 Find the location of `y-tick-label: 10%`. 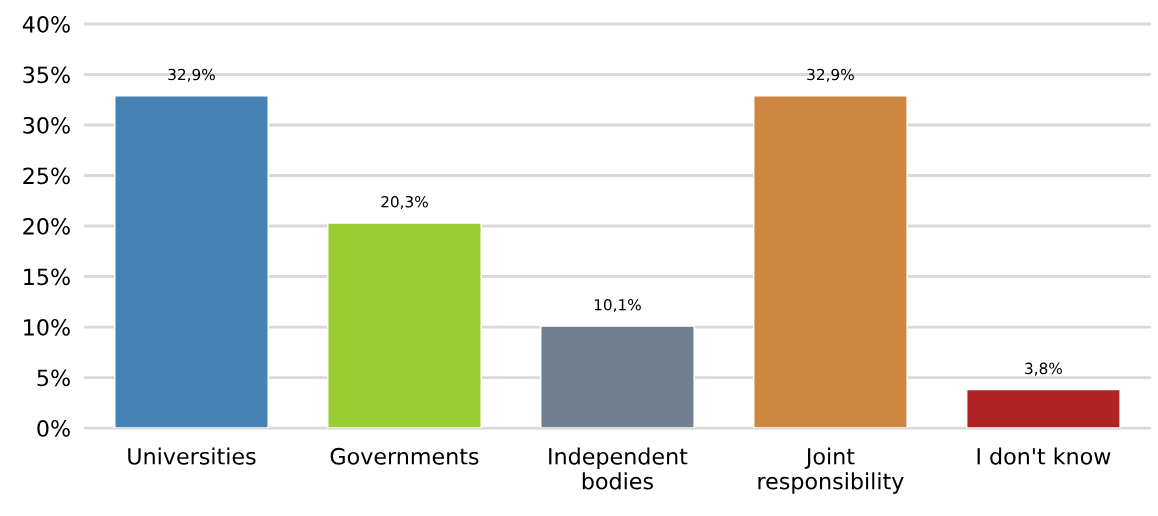

y-tick-label: 10% is located at coordinates (47, 327).